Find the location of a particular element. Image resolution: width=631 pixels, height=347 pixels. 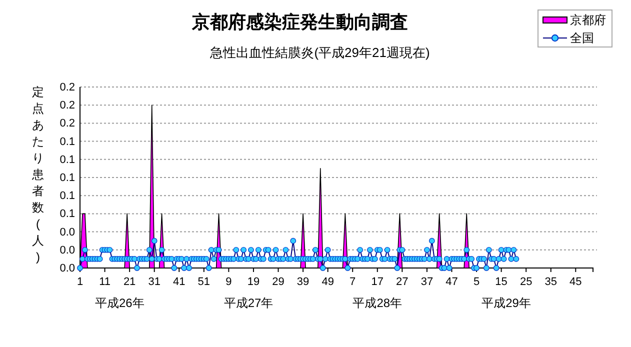

x-tick-label: 27 is located at coordinates (402, 282).